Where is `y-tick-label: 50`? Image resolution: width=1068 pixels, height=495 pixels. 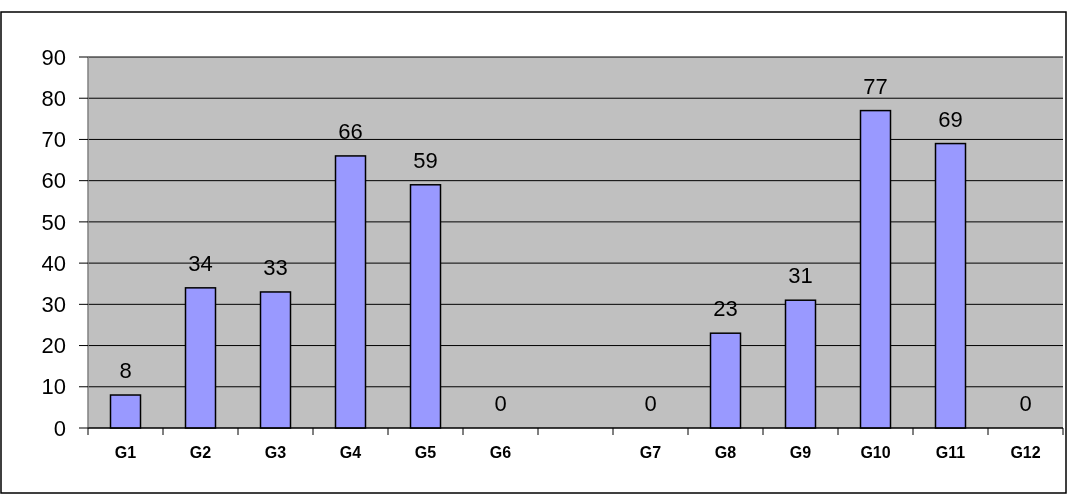
y-tick-label: 50 is located at coordinates (53, 222).